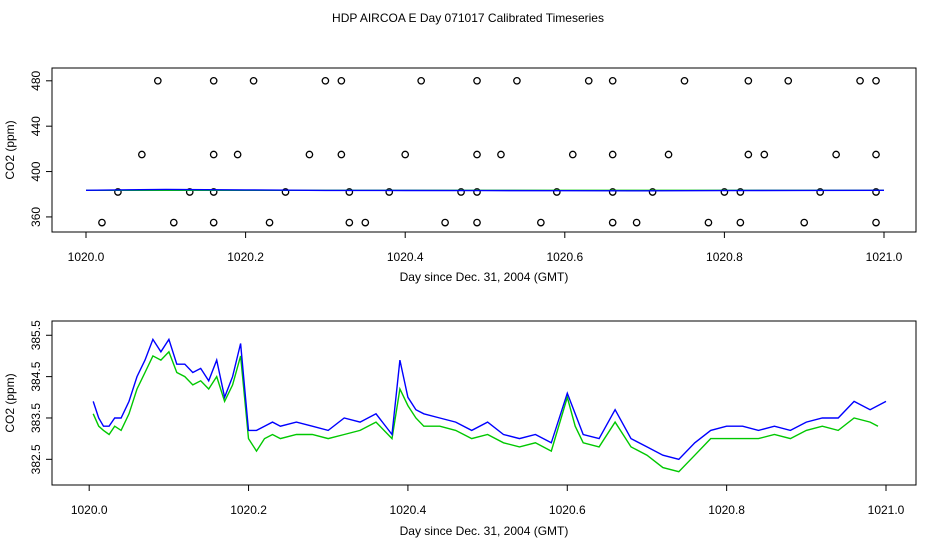 Image resolution: width=936 pixels, height=540 pixels. What do you see at coordinates (10, 402) in the screenshot?
I see `bottom-y-axis-label: CO2 (ppm)` at bounding box center [10, 402].